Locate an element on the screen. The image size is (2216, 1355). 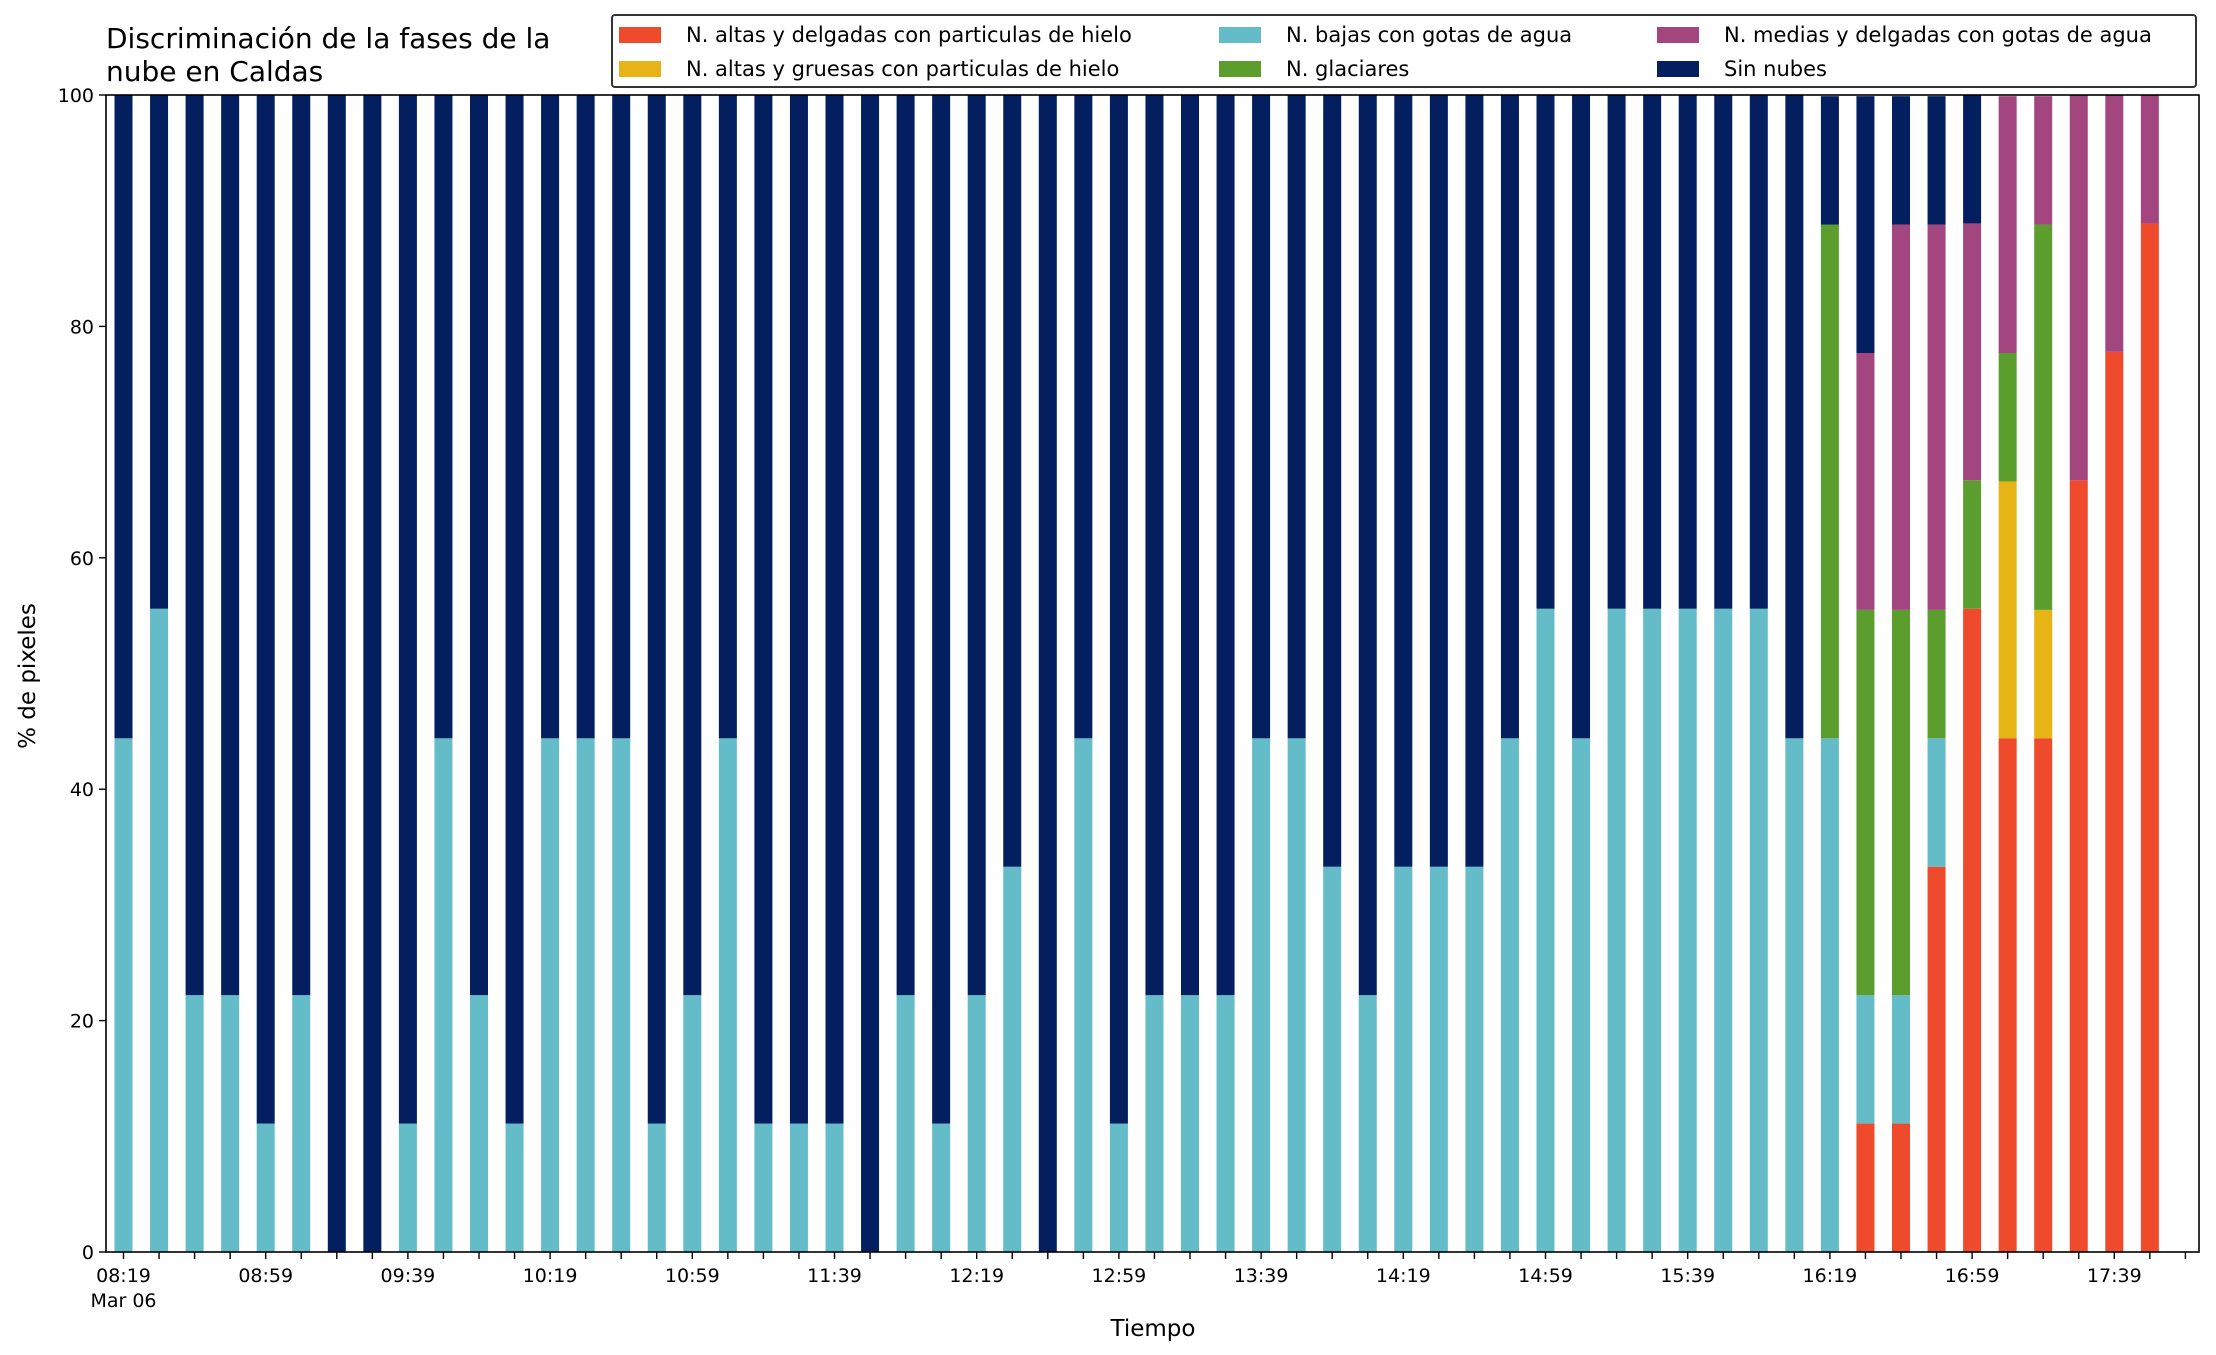
x-tick-label: 10:59 is located at coordinates (692, 1276).